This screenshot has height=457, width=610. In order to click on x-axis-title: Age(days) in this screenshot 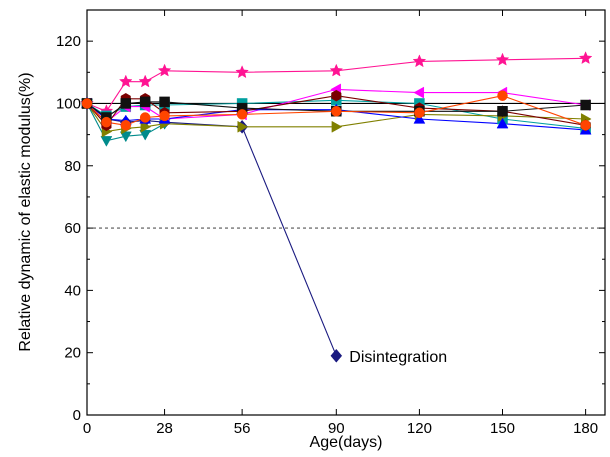, I will do `click(346, 442)`.